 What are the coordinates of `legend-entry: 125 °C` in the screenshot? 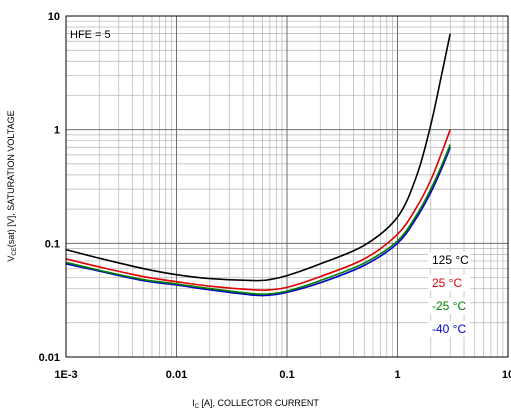 It's located at (450, 260).